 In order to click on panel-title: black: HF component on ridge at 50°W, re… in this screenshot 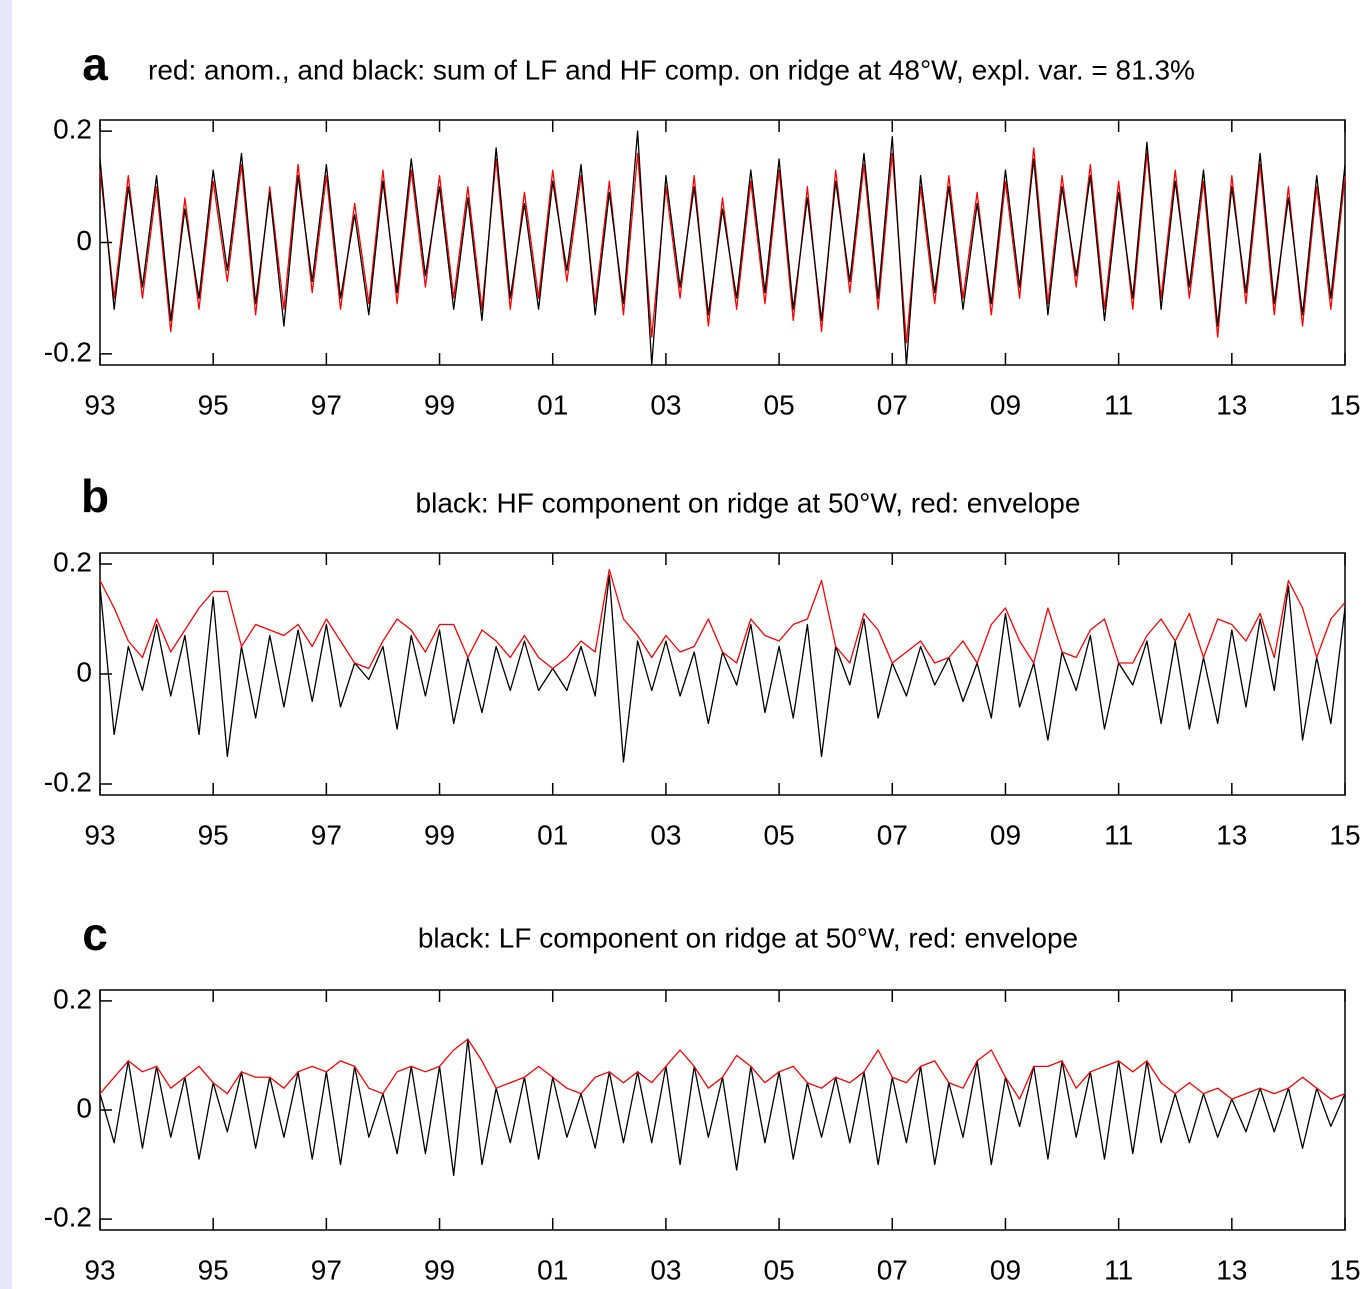, I will do `click(748, 502)`.